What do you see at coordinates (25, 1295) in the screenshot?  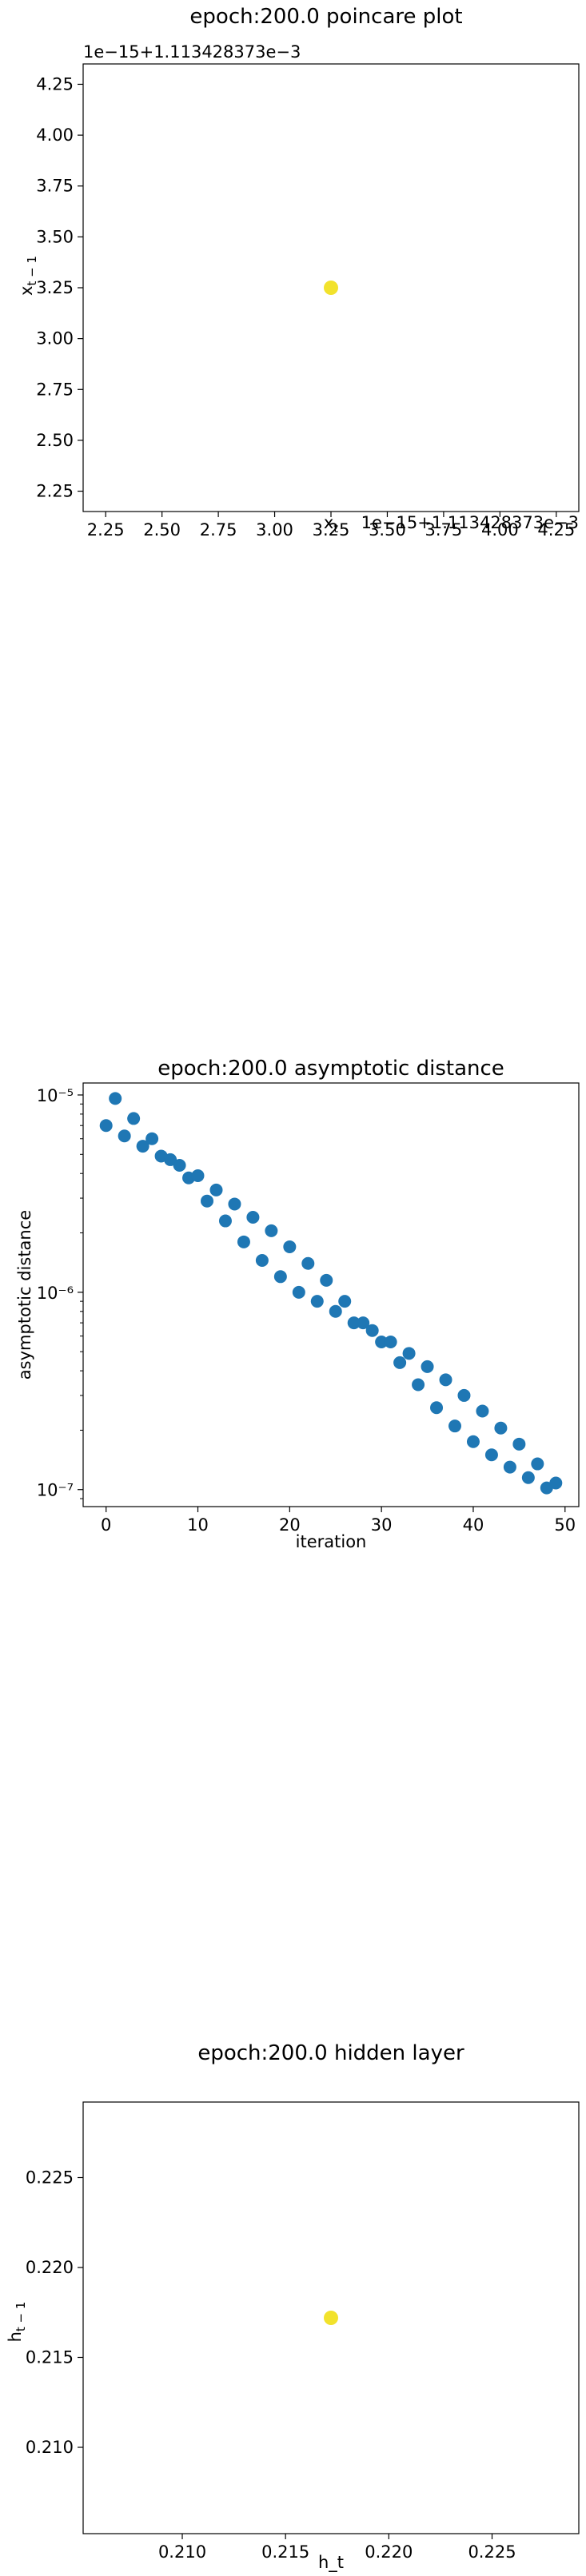 I see `asymptotic-y-label: asymptotic distance` at bounding box center [25, 1295].